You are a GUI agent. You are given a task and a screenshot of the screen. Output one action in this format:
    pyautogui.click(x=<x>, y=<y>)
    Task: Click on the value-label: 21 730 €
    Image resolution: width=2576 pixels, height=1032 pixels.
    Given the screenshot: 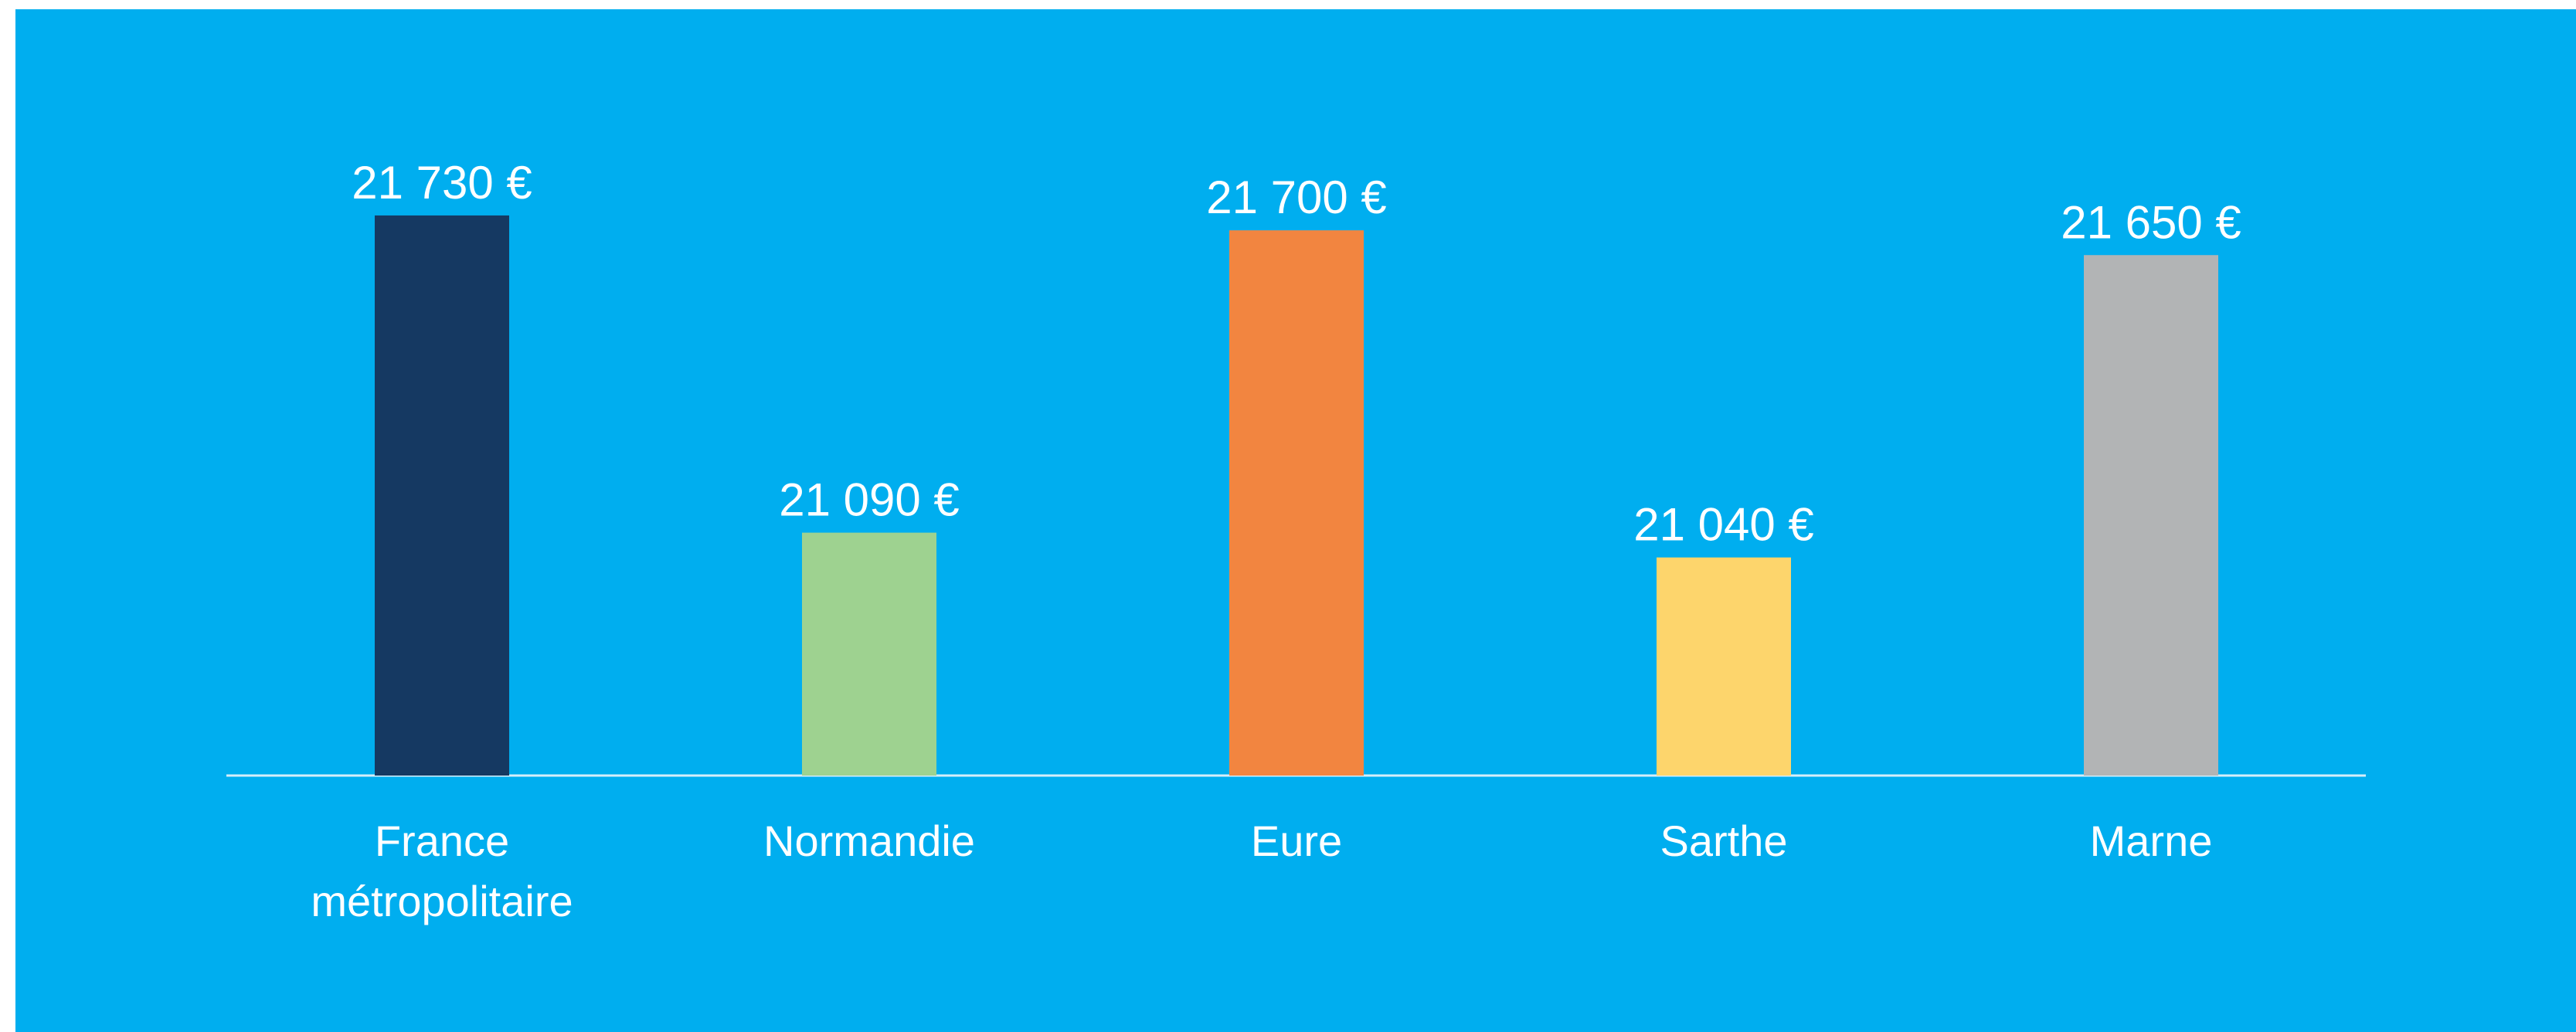 What is the action you would take?
    pyautogui.click(x=442, y=183)
    